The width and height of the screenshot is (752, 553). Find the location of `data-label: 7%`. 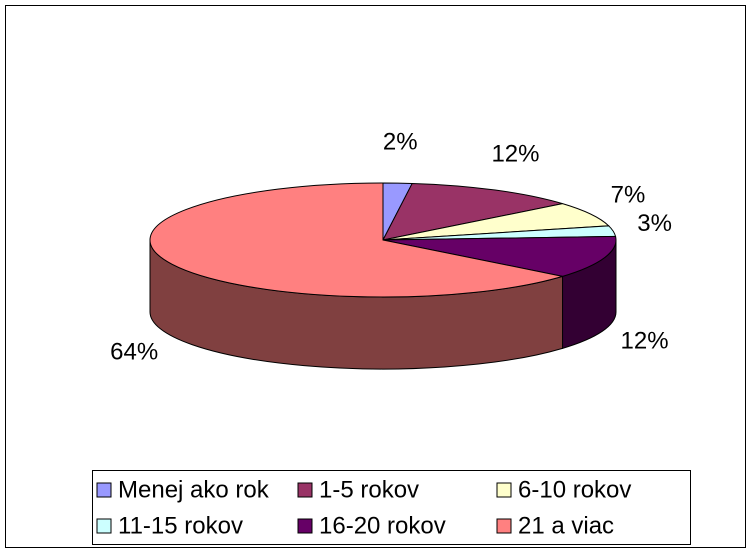

data-label: 7% is located at coordinates (628, 194).